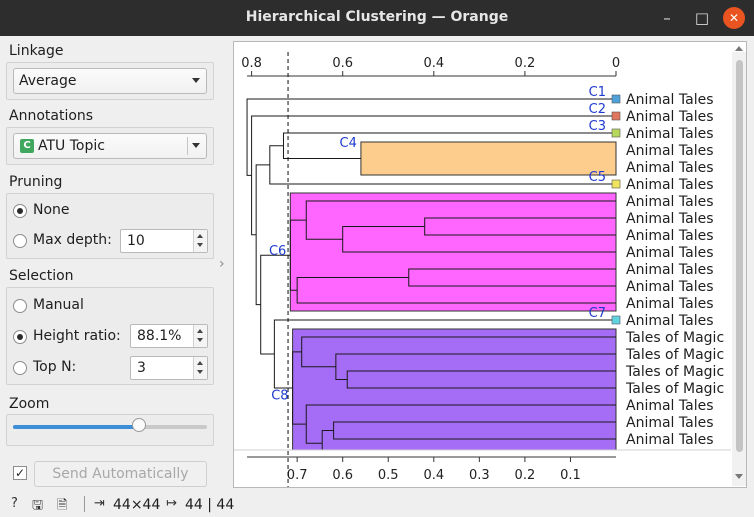 This screenshot has width=754, height=517. I want to click on bottom-axis-tick-label: 0.6, so click(342, 475).